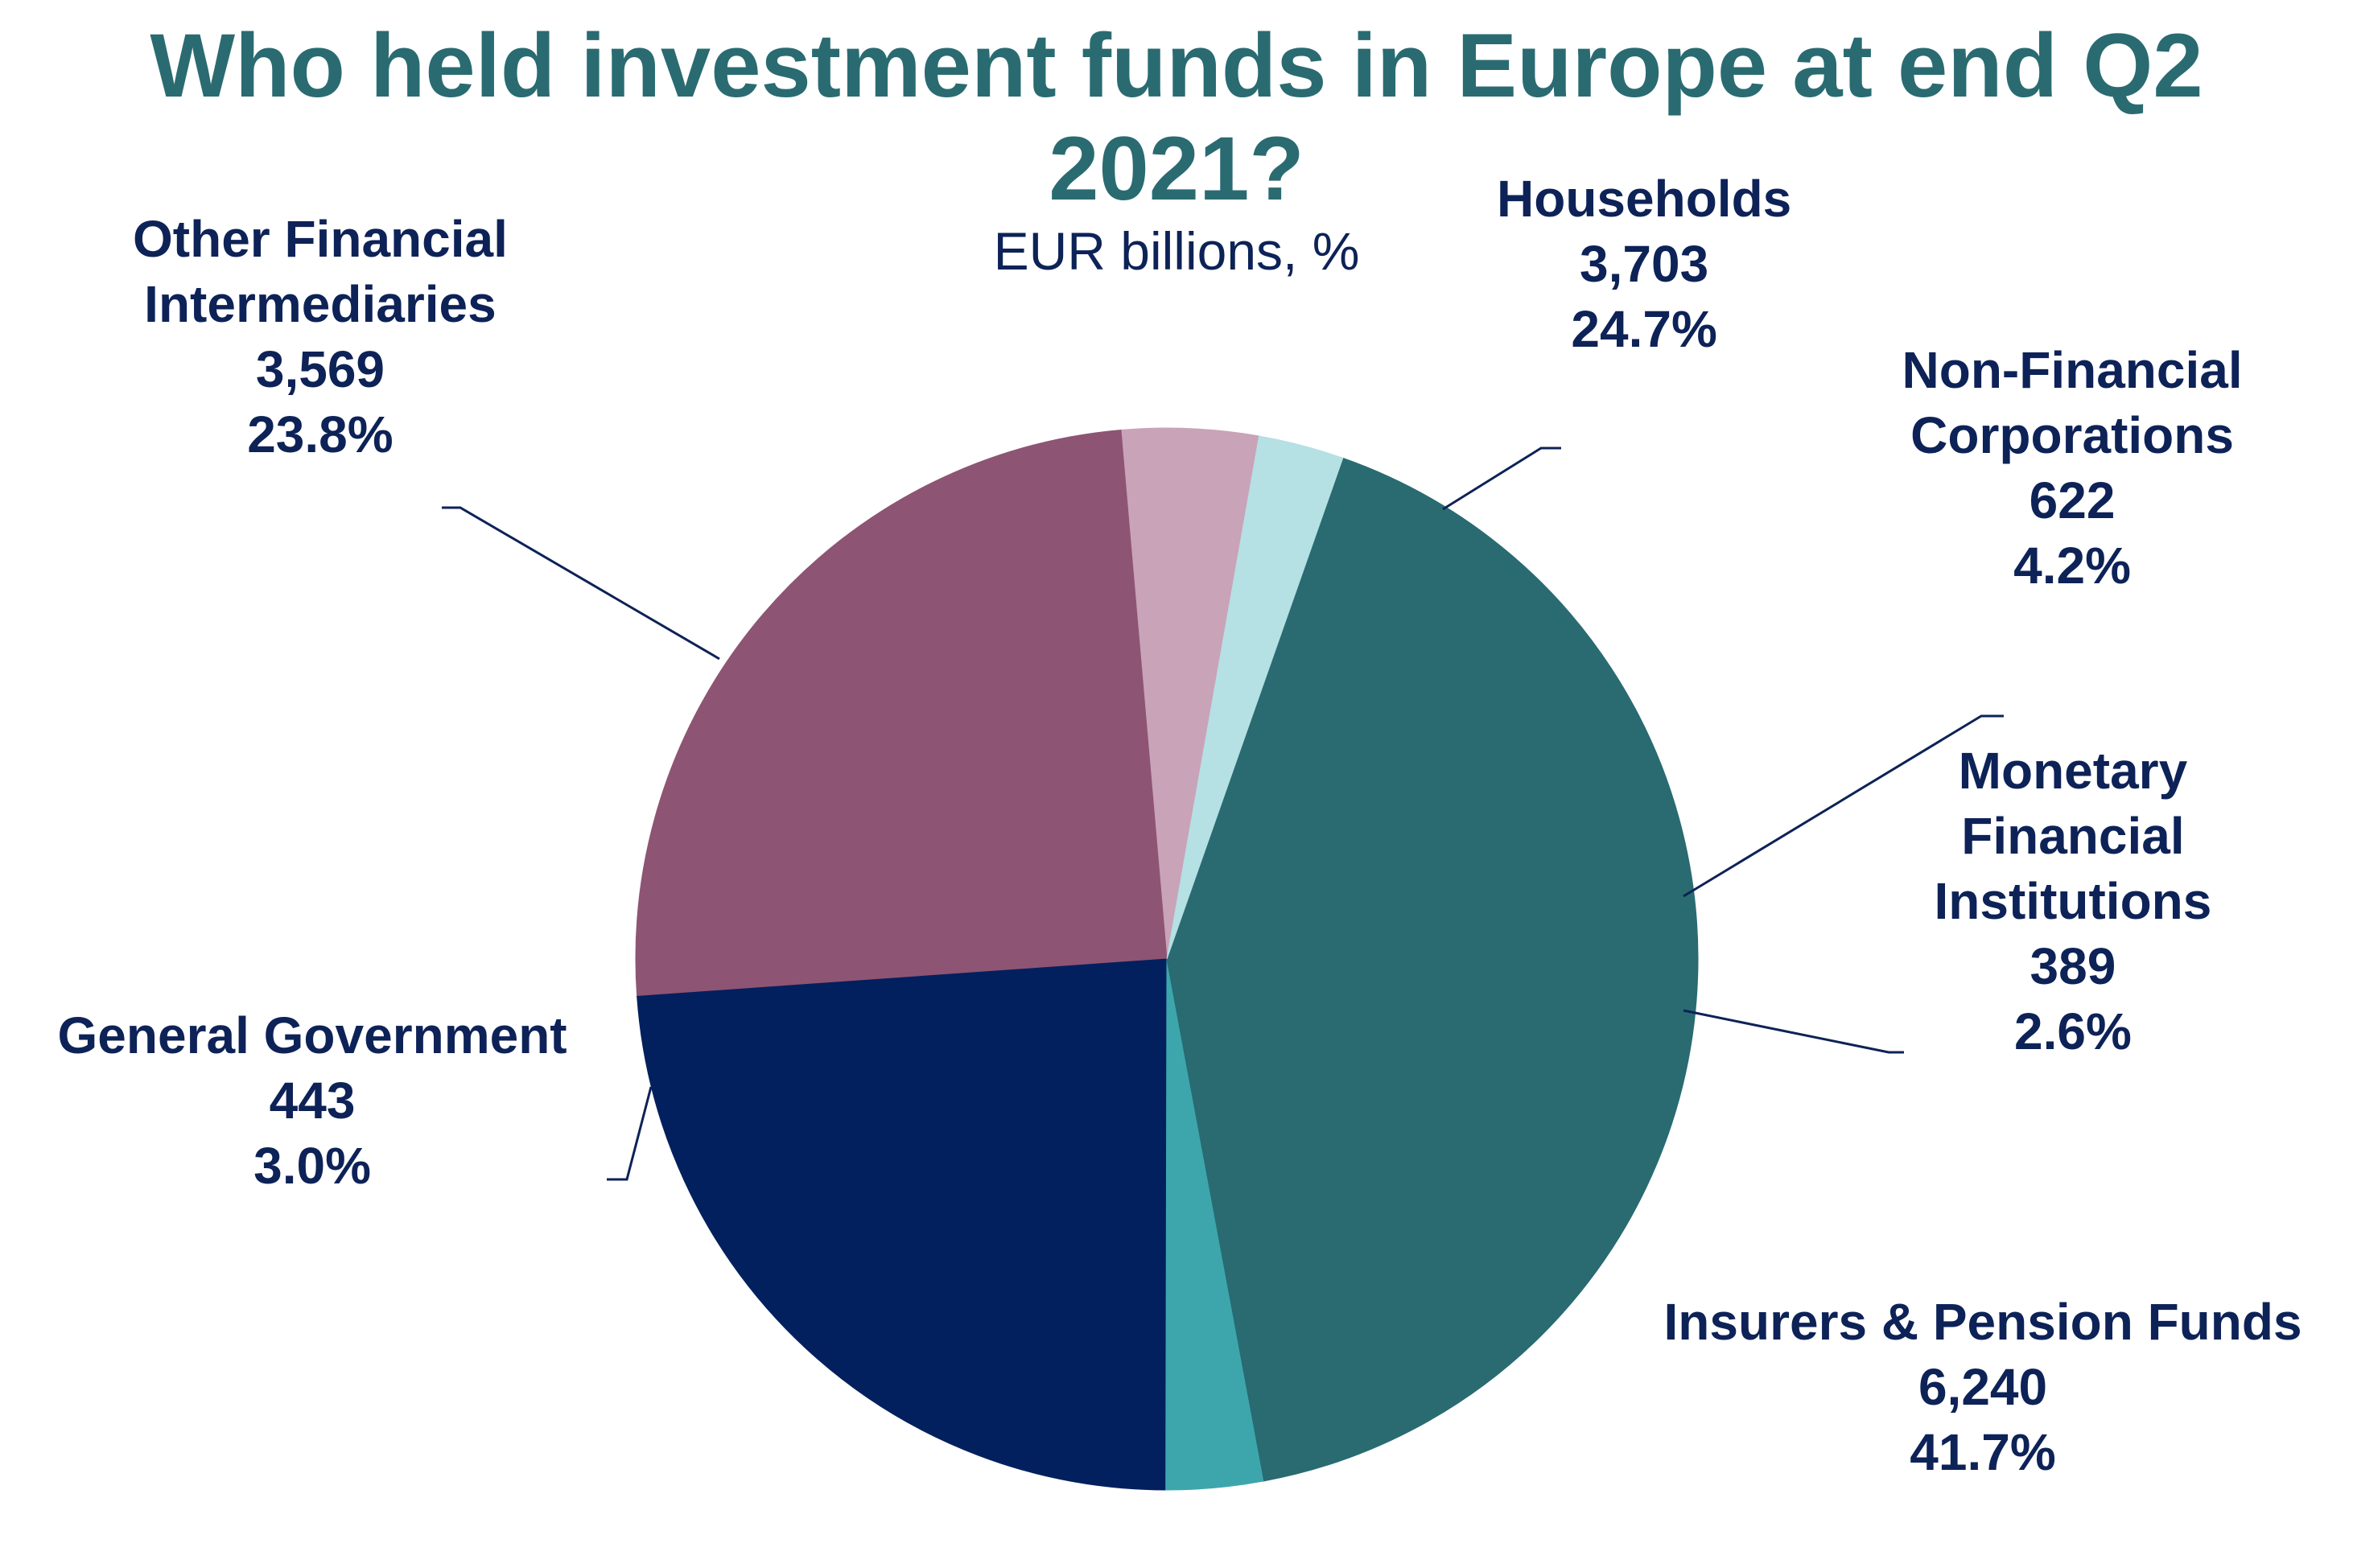 The width and height of the screenshot is (2353, 1568). I want to click on slice-label-name: Households, so click(1644, 198).